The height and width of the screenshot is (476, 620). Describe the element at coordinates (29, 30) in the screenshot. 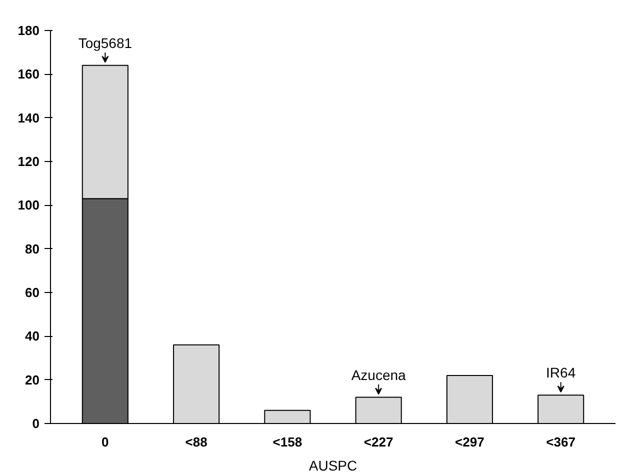

I see `y-tick-label: 180` at that location.